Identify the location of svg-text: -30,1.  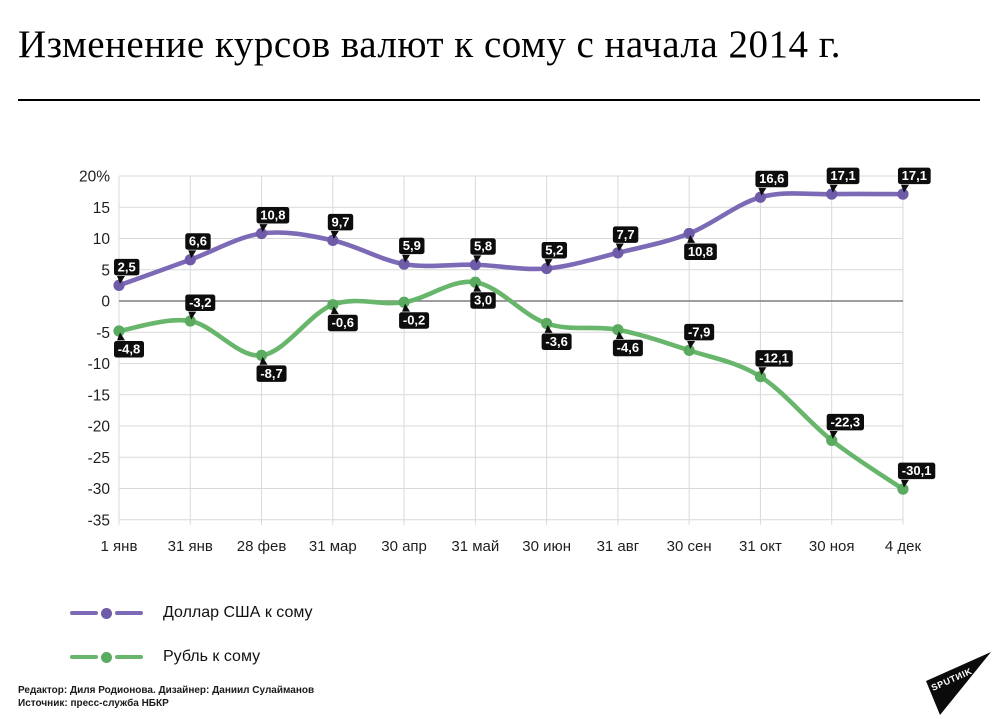
(917, 470).